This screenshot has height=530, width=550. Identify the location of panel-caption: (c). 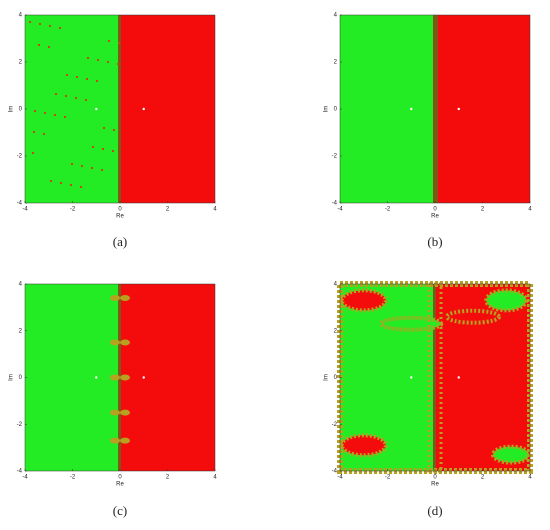
(120, 510).